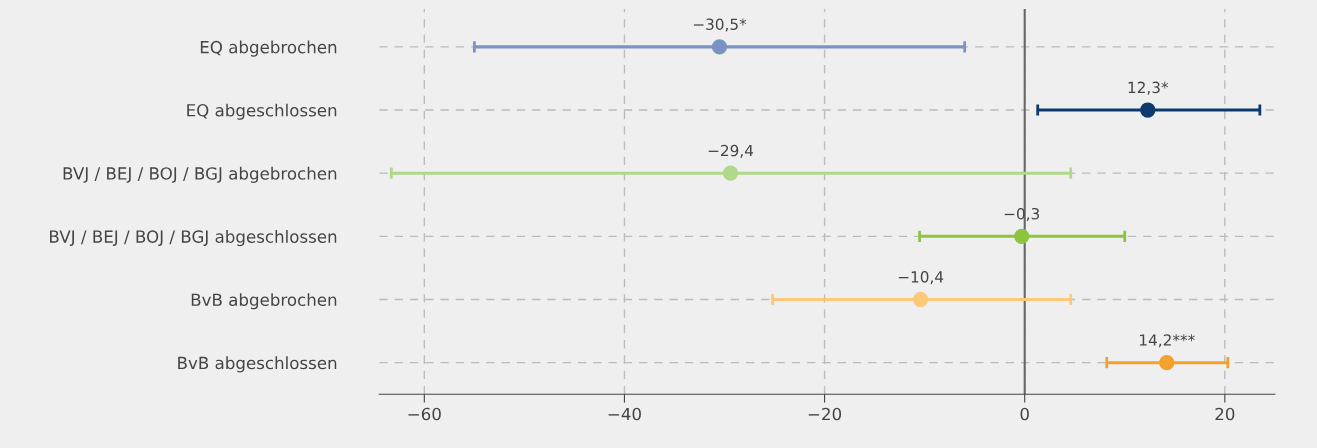  What do you see at coordinates (720, 25) in the screenshot?
I see `data-label: −30,5*` at bounding box center [720, 25].